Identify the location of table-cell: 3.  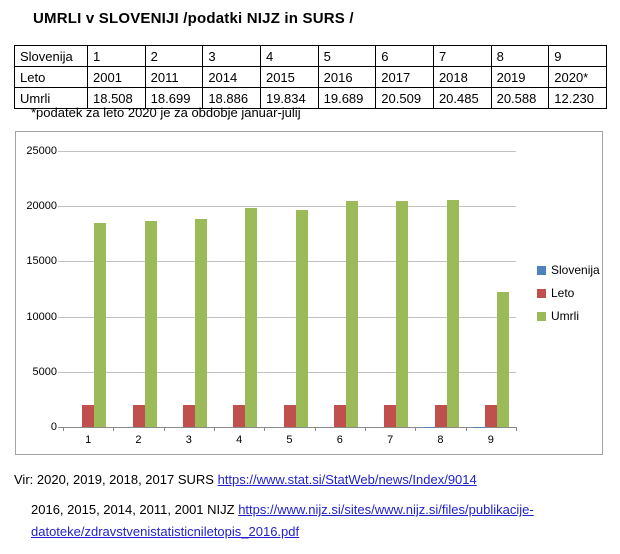
(231, 56).